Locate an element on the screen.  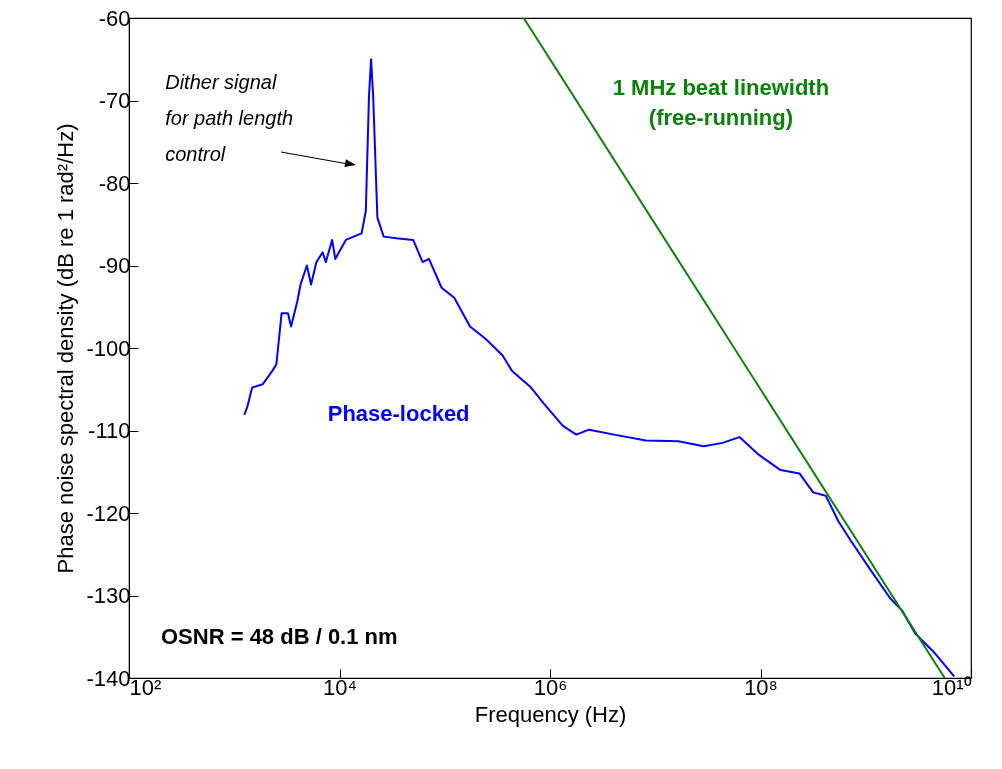
y-tick-label: -140 is located at coordinates (108, 678).